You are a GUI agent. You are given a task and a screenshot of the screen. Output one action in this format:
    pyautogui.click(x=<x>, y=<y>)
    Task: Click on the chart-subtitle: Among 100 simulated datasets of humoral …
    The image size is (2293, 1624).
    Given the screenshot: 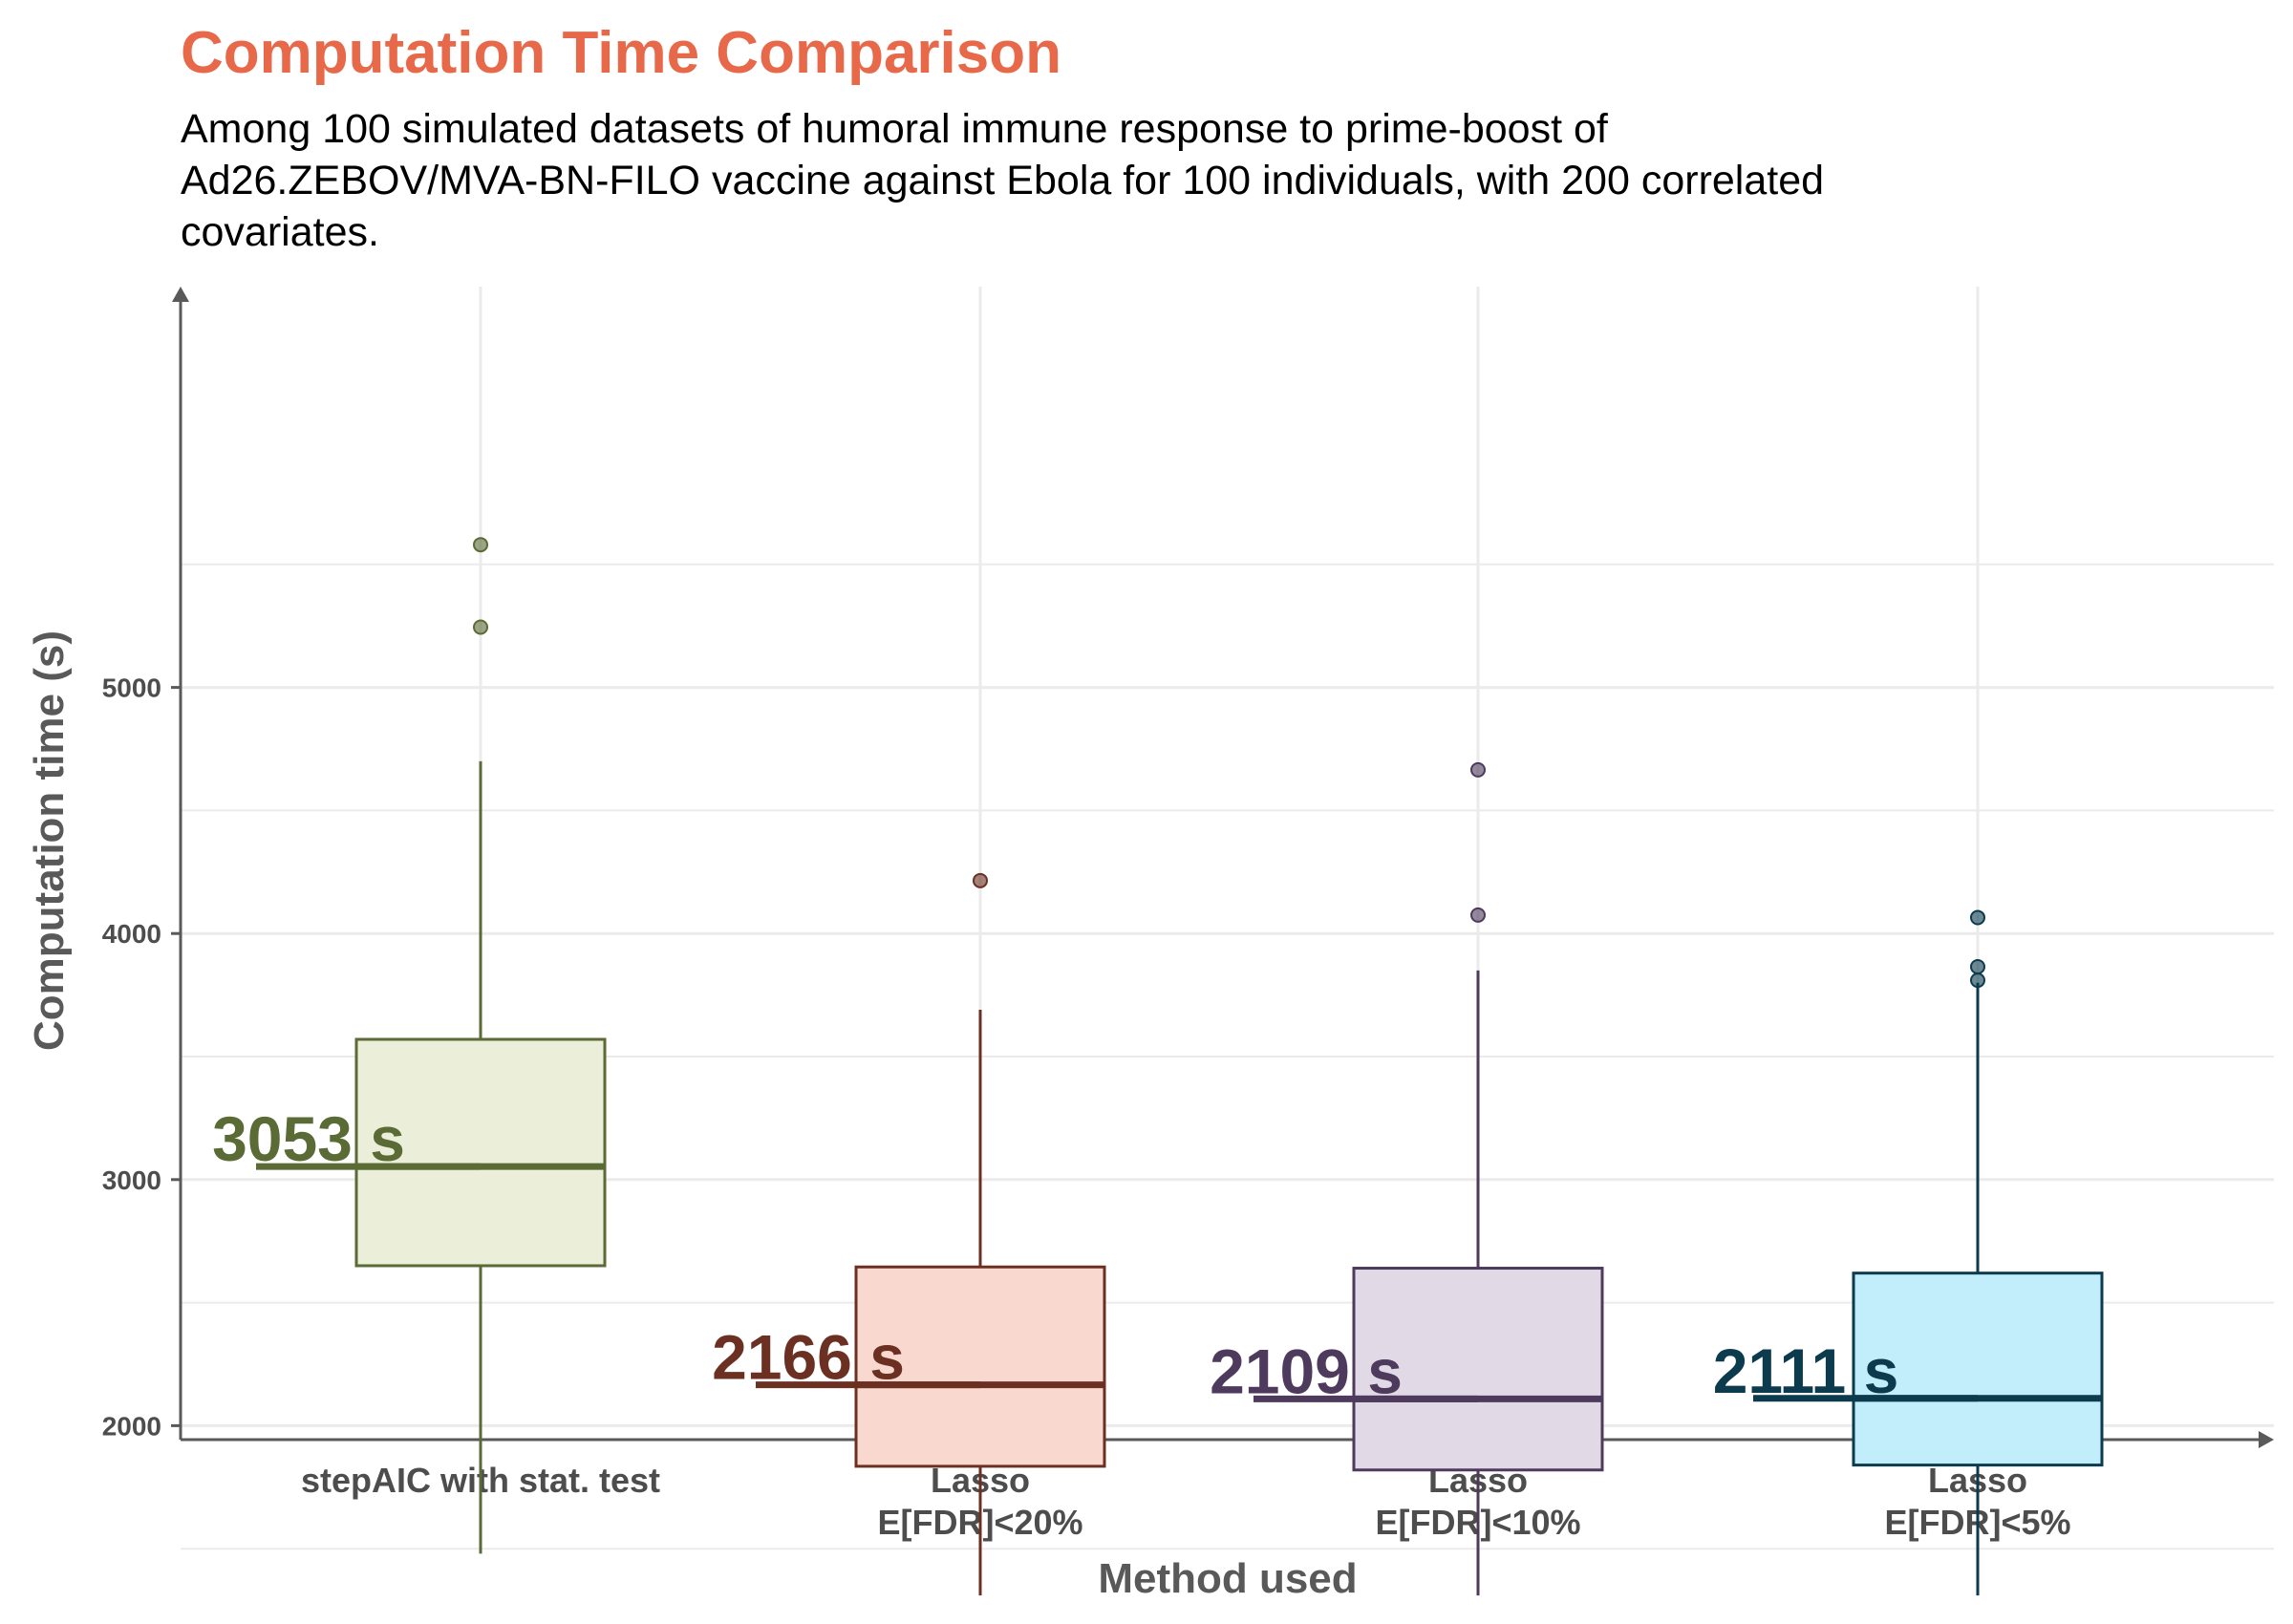 What is the action you would take?
    pyautogui.click(x=1003, y=181)
    